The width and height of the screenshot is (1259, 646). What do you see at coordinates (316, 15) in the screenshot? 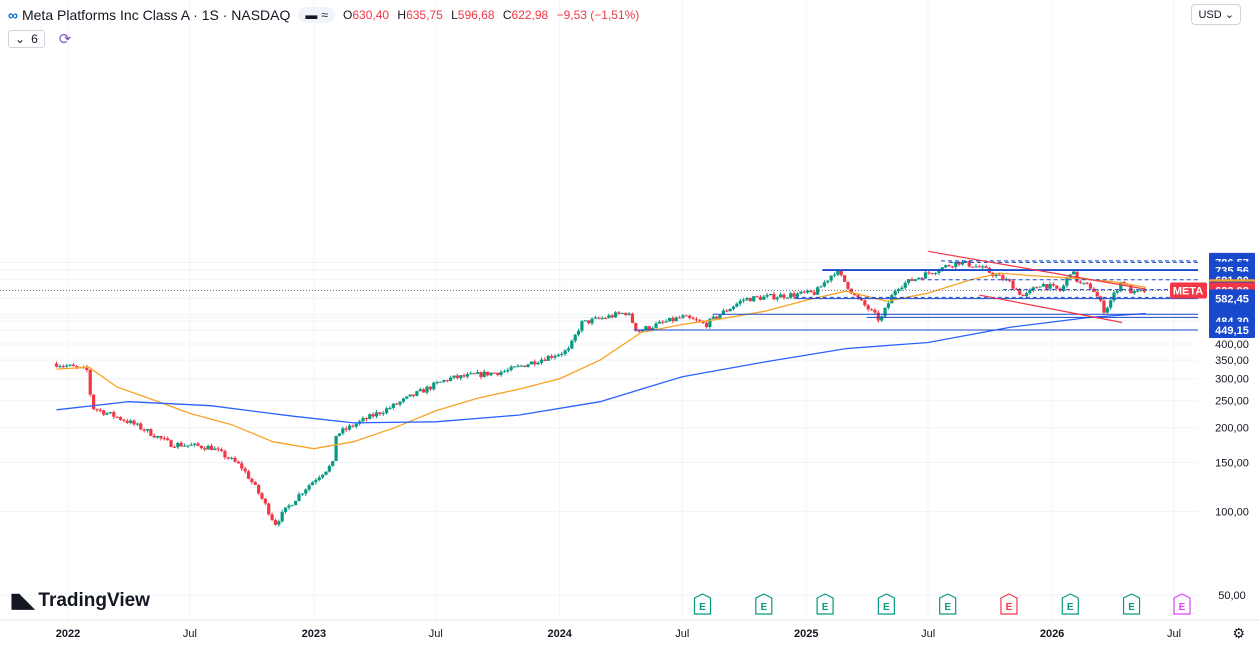
I see `market-status-pill: ▬ ≈` at bounding box center [316, 15].